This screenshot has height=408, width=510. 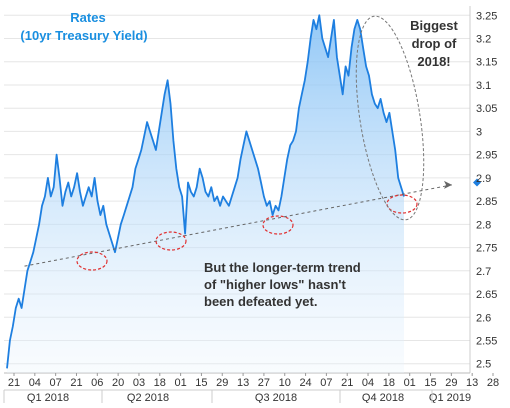 I want to click on biggest-drop-text: 2018!, so click(x=433, y=61).